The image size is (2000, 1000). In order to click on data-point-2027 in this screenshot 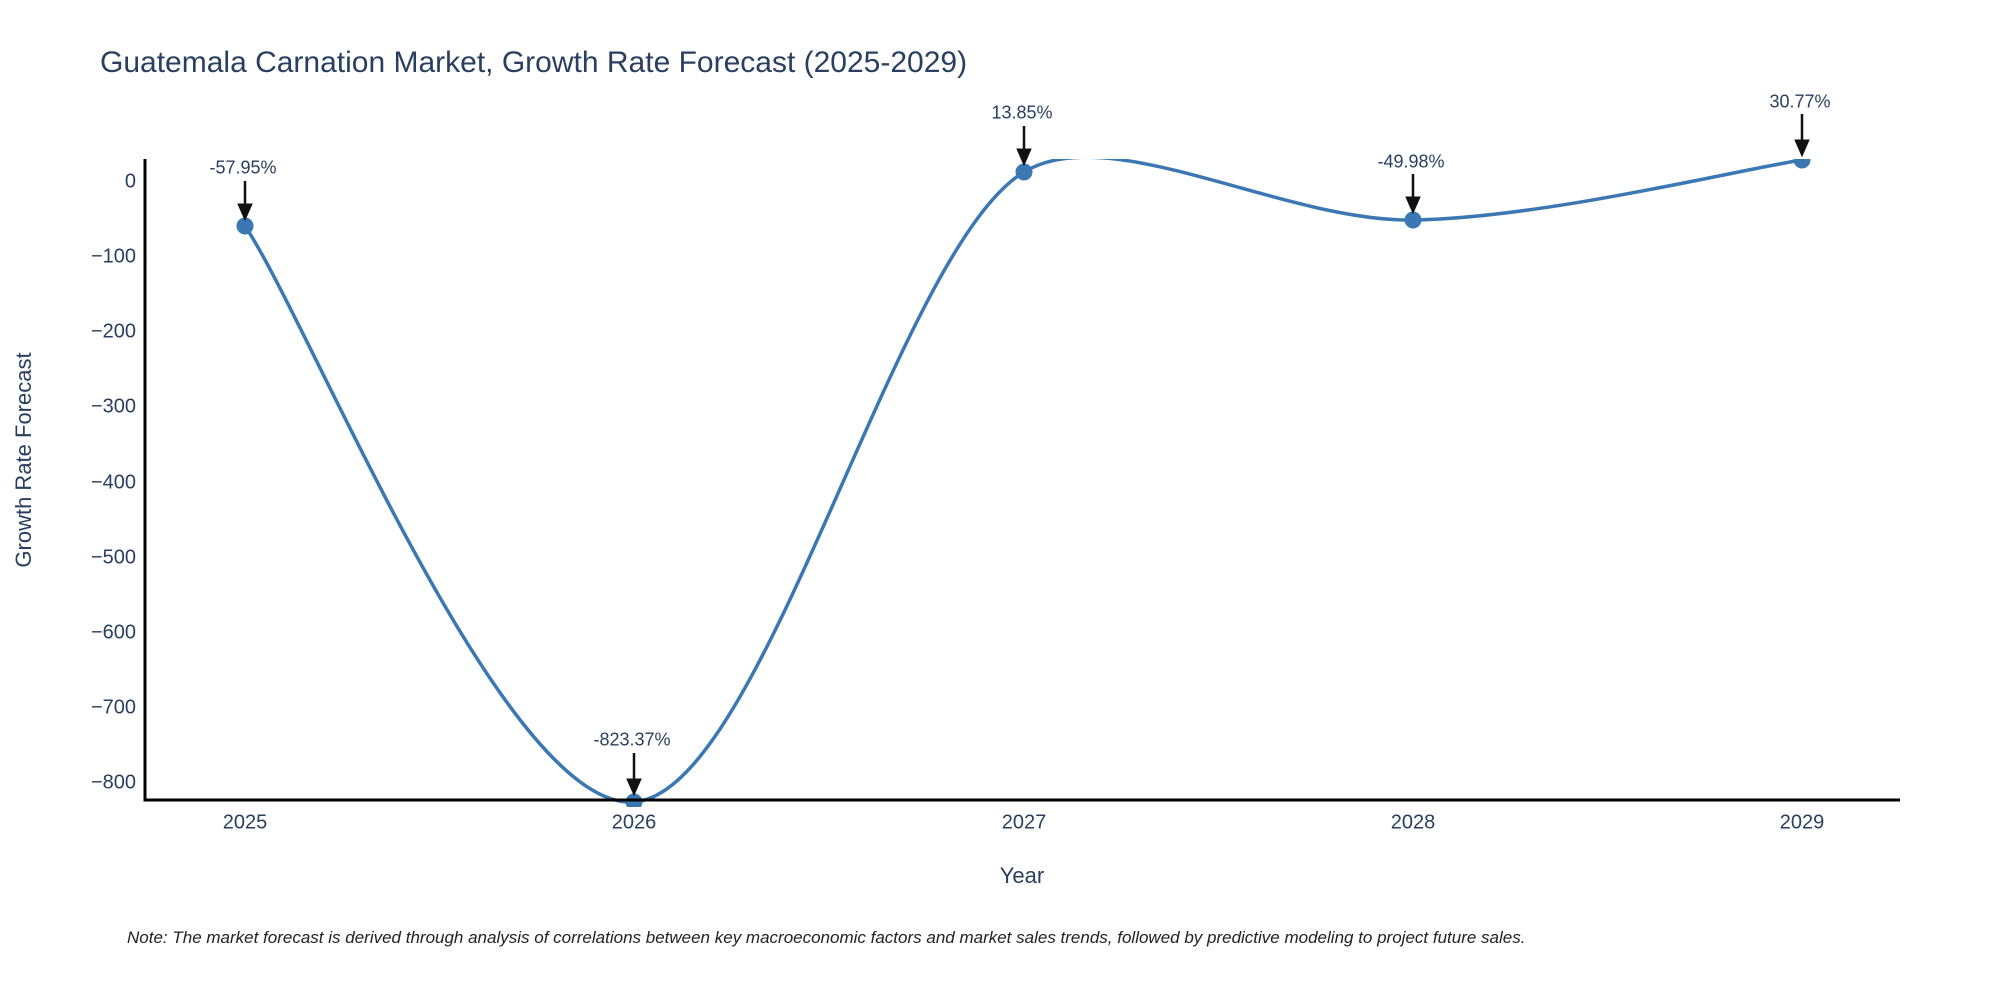, I will do `click(1024, 172)`.